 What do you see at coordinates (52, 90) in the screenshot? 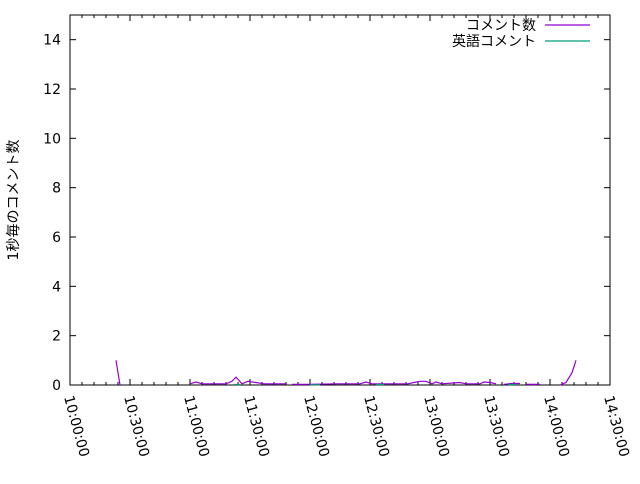
I see `y-tick-label: 12` at bounding box center [52, 90].